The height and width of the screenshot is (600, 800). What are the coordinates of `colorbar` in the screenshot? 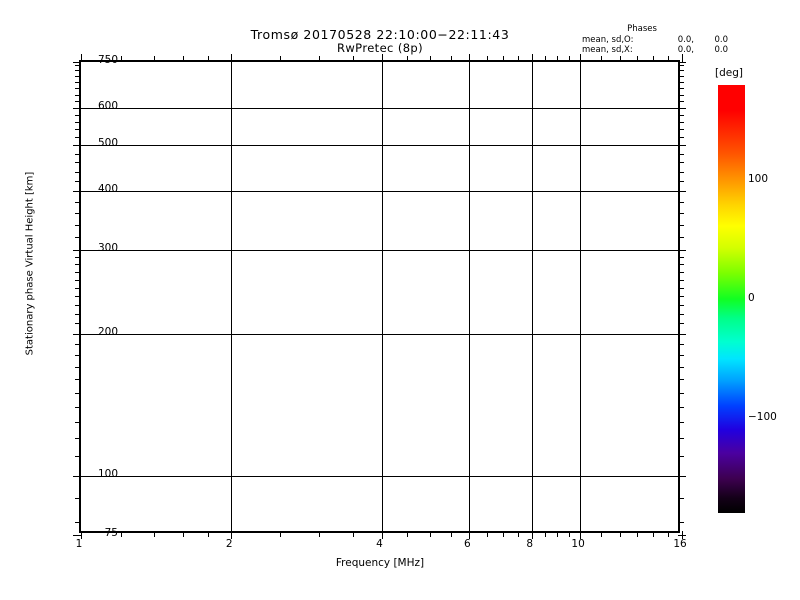 It's located at (731, 299).